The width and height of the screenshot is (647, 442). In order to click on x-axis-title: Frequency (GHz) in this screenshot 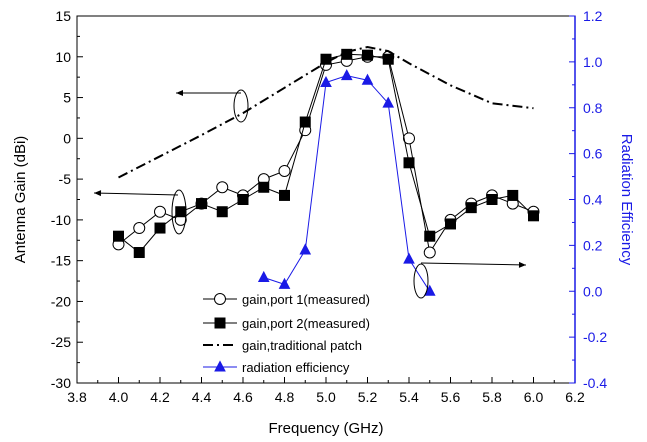, I will do `click(325, 428)`.